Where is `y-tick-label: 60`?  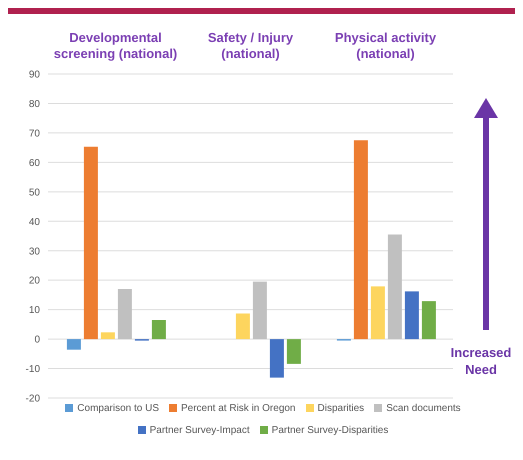
y-tick-label: 60 is located at coordinates (34, 163).